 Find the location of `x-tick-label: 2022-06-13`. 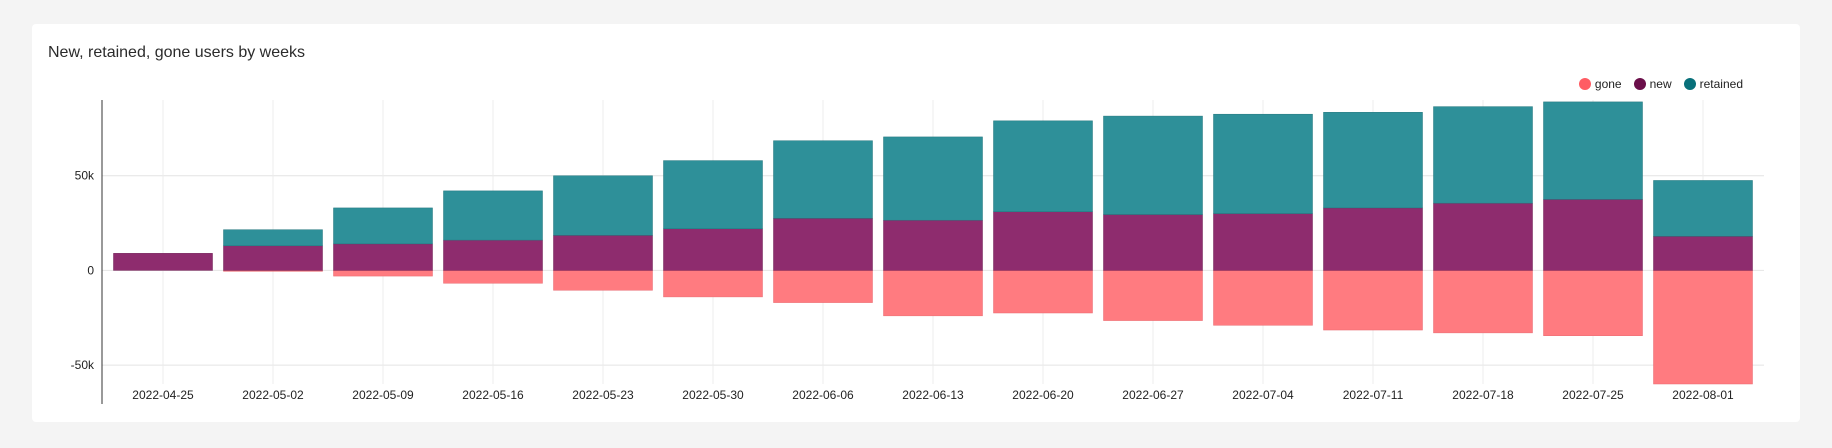

x-tick-label: 2022-06-13 is located at coordinates (933, 395).